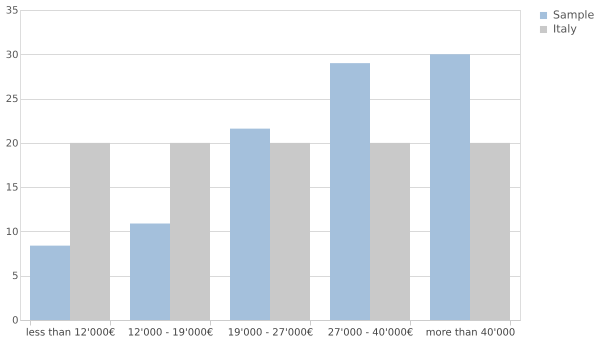  What do you see at coordinates (71, 333) in the screenshot?
I see `x-tick-label: less than 12'000€` at bounding box center [71, 333].